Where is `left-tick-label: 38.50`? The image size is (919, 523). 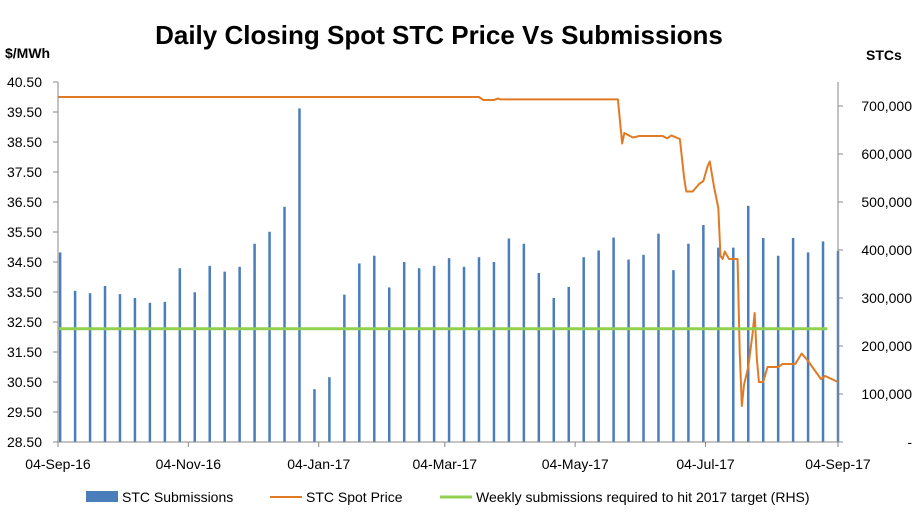 left-tick-label: 38.50 is located at coordinates (24, 142).